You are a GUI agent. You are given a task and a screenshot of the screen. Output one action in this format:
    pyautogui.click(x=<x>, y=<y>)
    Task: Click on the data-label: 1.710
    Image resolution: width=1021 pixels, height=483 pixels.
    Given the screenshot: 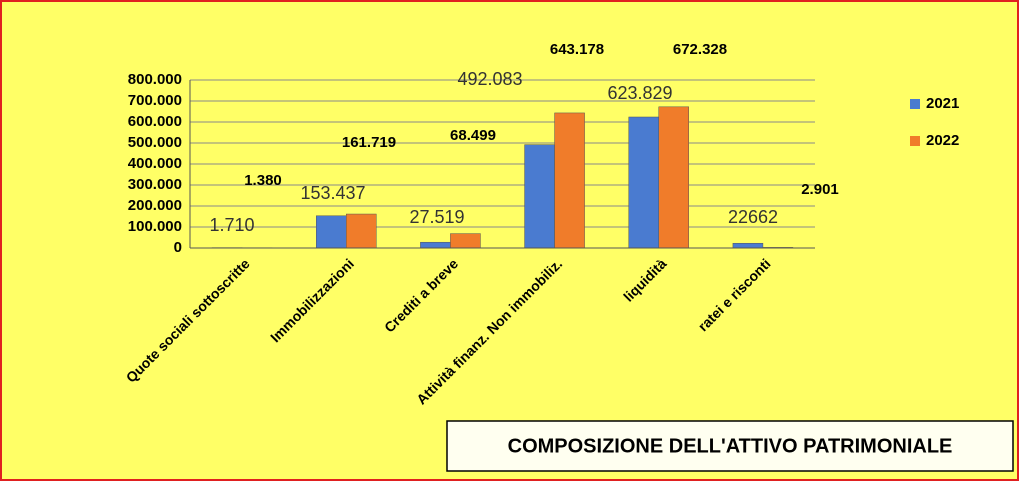 What is the action you would take?
    pyautogui.click(x=231, y=225)
    